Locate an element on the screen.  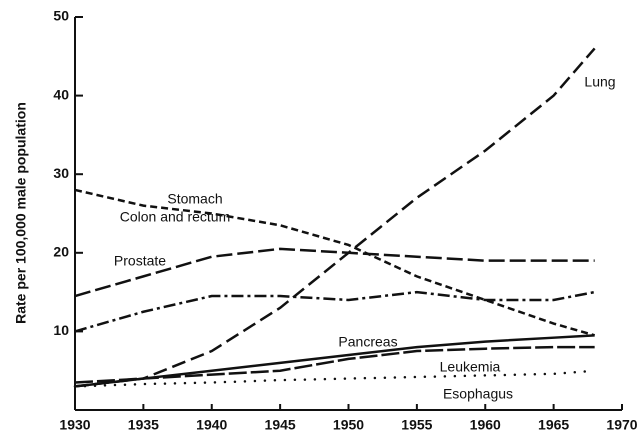
y-tick-label: 40 is located at coordinates (61, 94).